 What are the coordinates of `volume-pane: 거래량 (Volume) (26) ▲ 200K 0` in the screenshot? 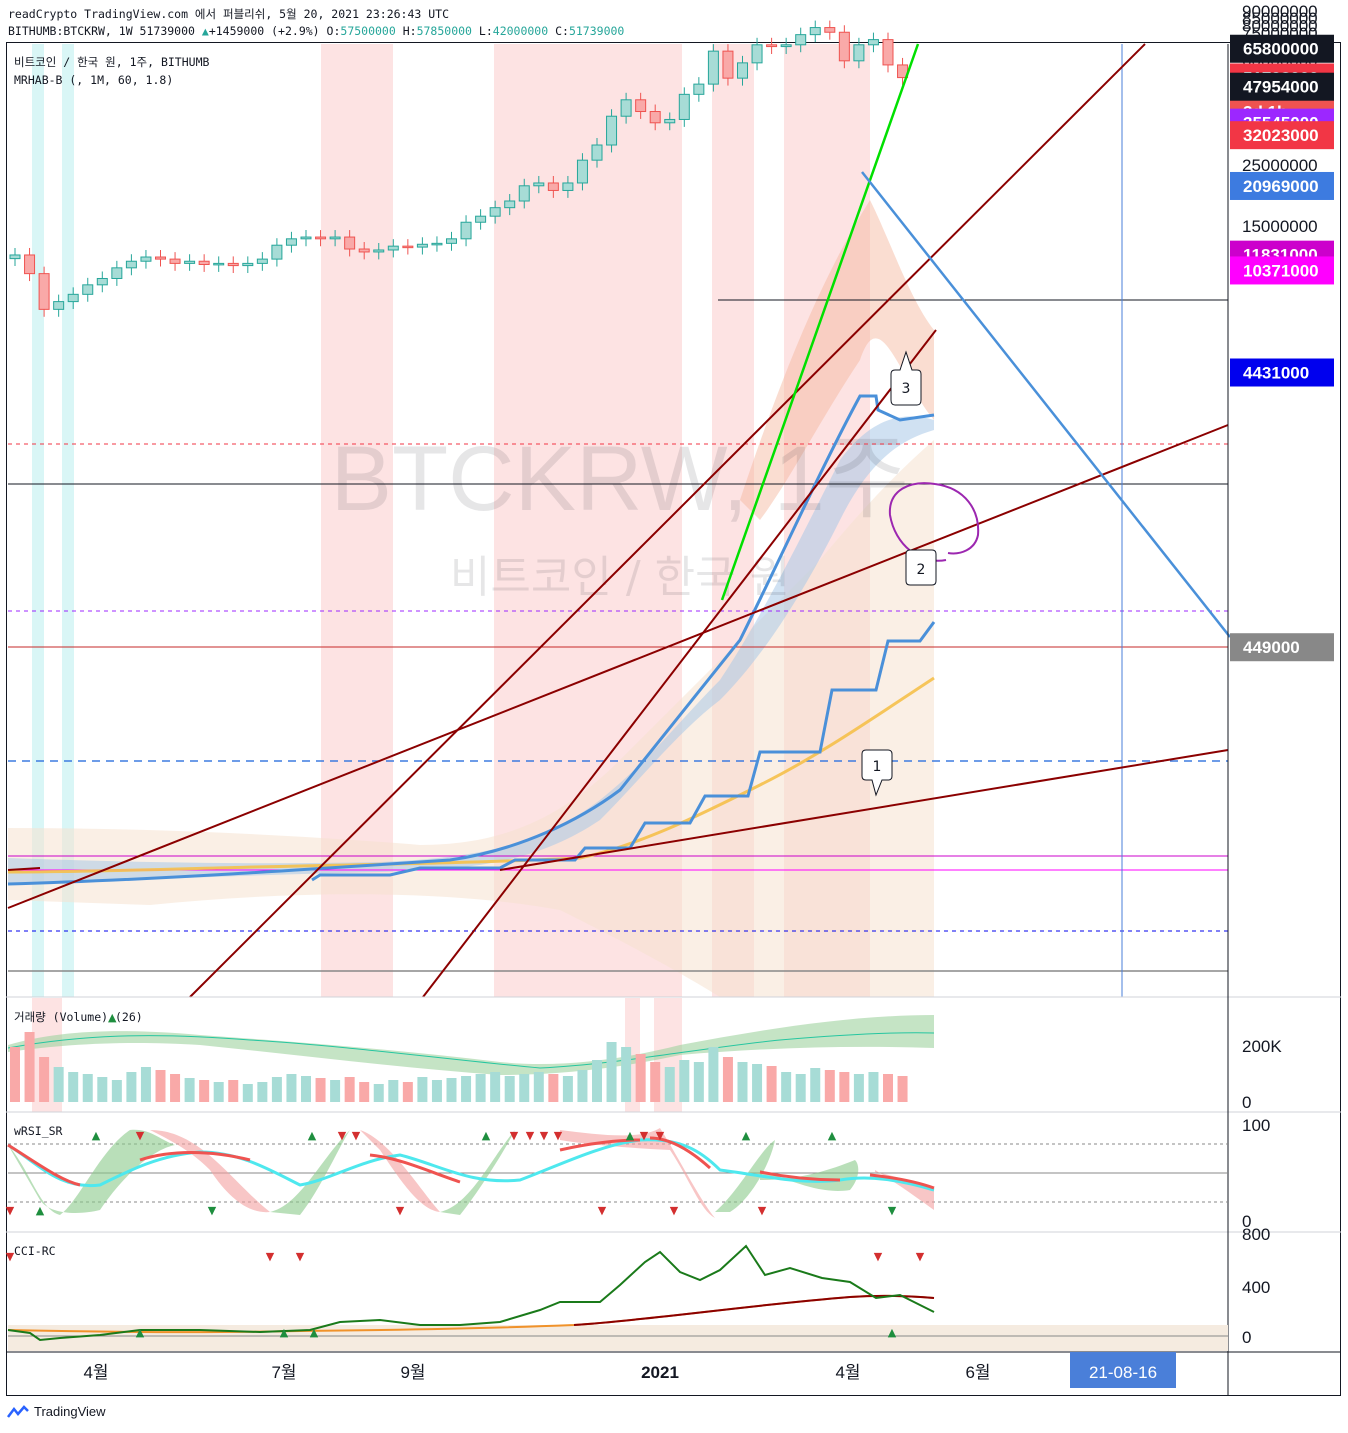 It's located at (644, 1061).